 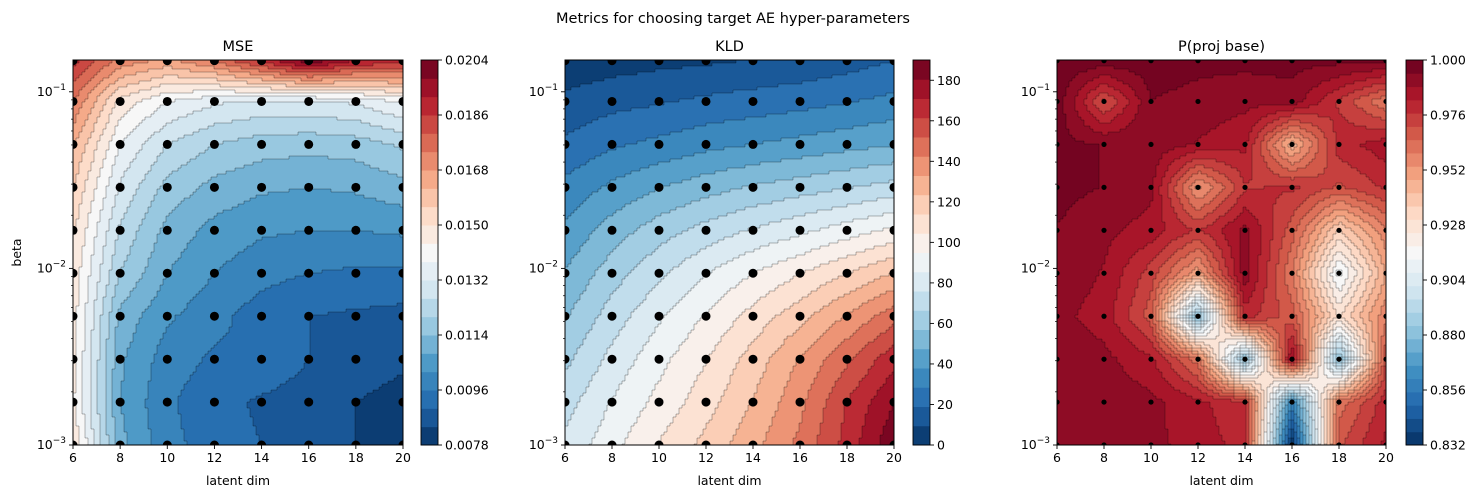 What do you see at coordinates (1448, 335) in the screenshot?
I see `colorbar-tick-label: 0.880` at bounding box center [1448, 335].